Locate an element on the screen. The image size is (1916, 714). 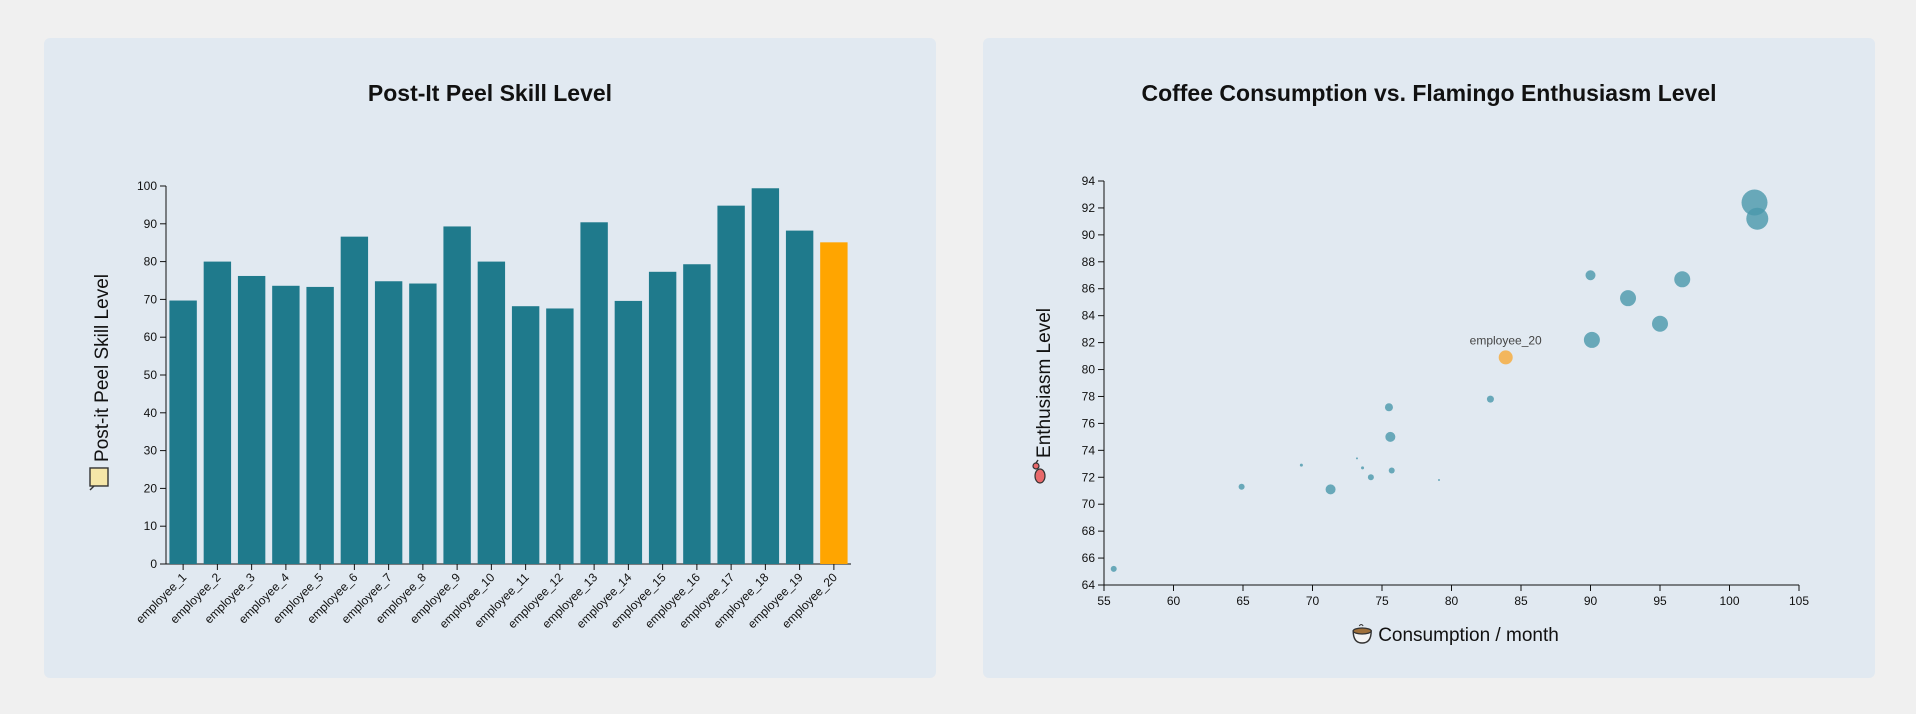
bar-y-tick-label: 80 is located at coordinates (151, 262).